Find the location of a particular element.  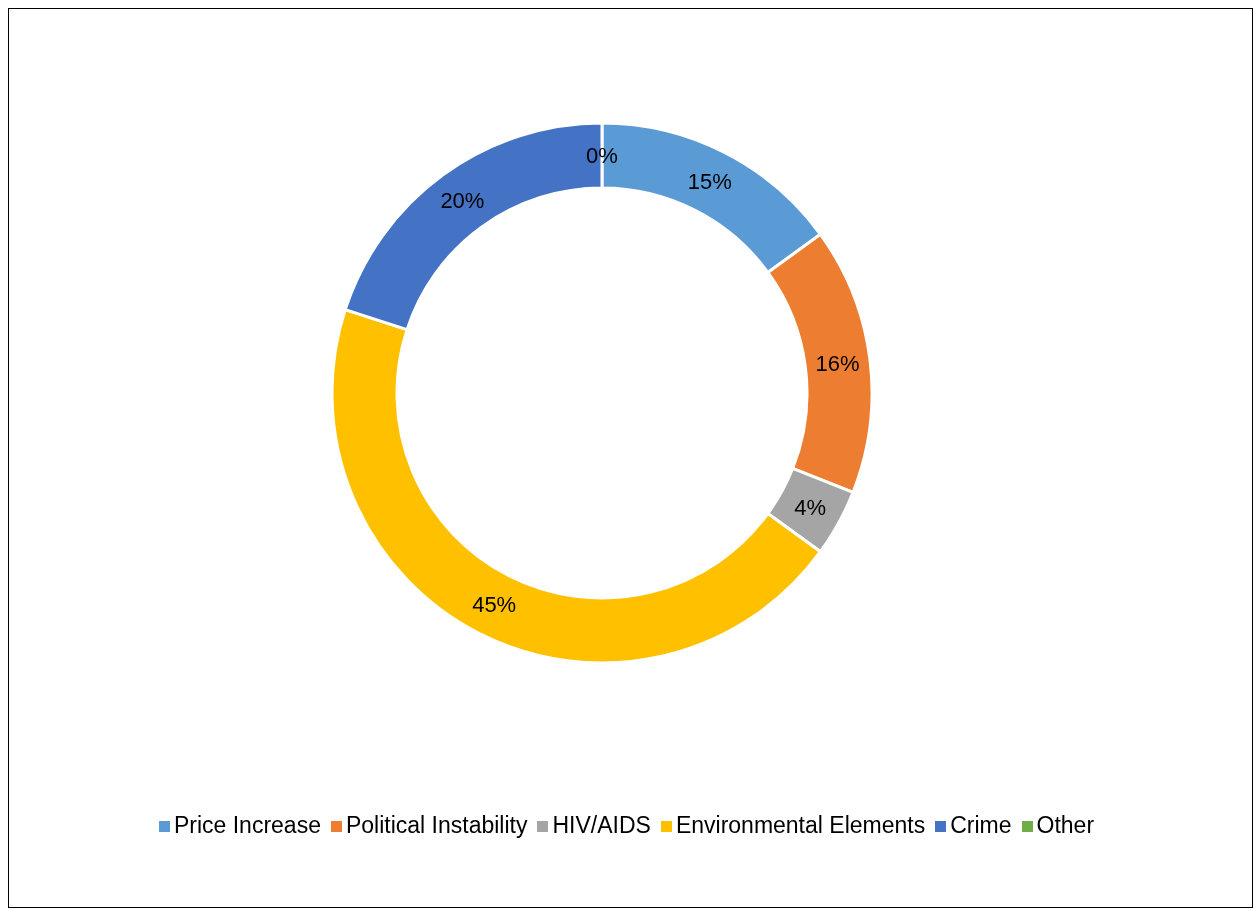

data-label: 4% is located at coordinates (810, 507).